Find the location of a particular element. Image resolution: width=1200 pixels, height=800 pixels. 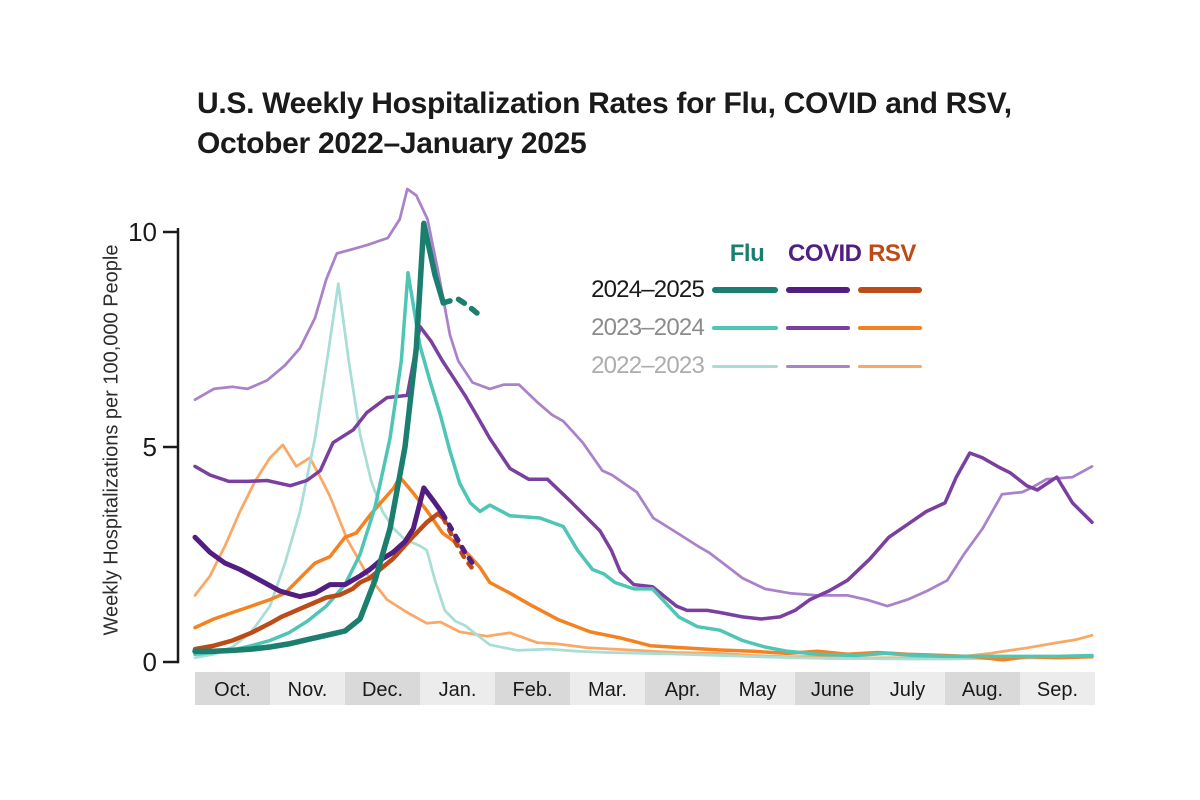

month-label-Feb-: Feb. is located at coordinates (532, 690).